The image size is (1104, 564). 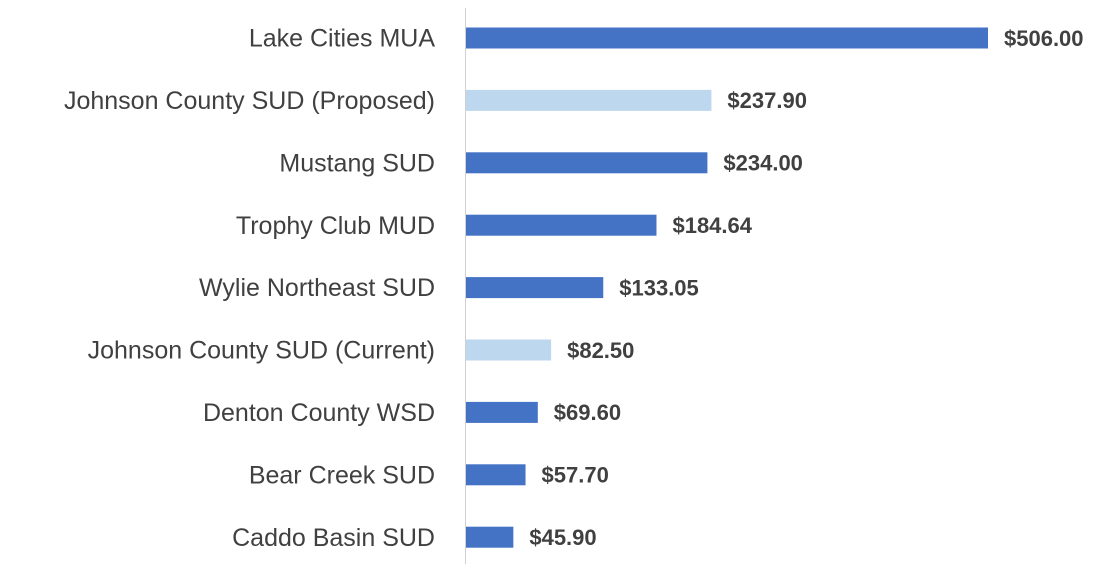 What do you see at coordinates (587, 412) in the screenshot?
I see `data-label: $69.60` at bounding box center [587, 412].